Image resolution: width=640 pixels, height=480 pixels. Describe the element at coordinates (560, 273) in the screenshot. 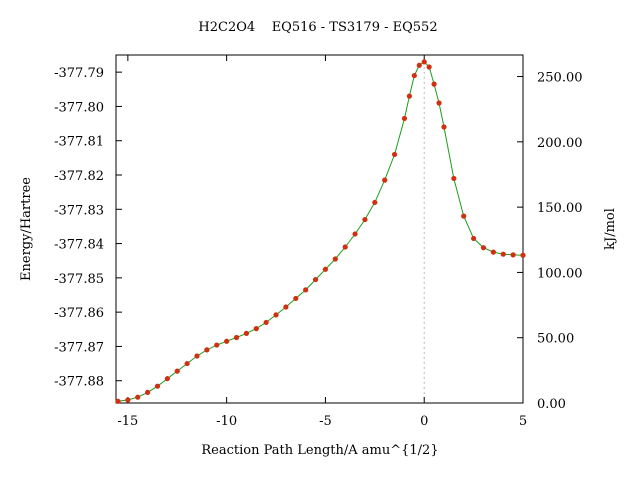

I see `y2-tick-label: 100.00` at that location.